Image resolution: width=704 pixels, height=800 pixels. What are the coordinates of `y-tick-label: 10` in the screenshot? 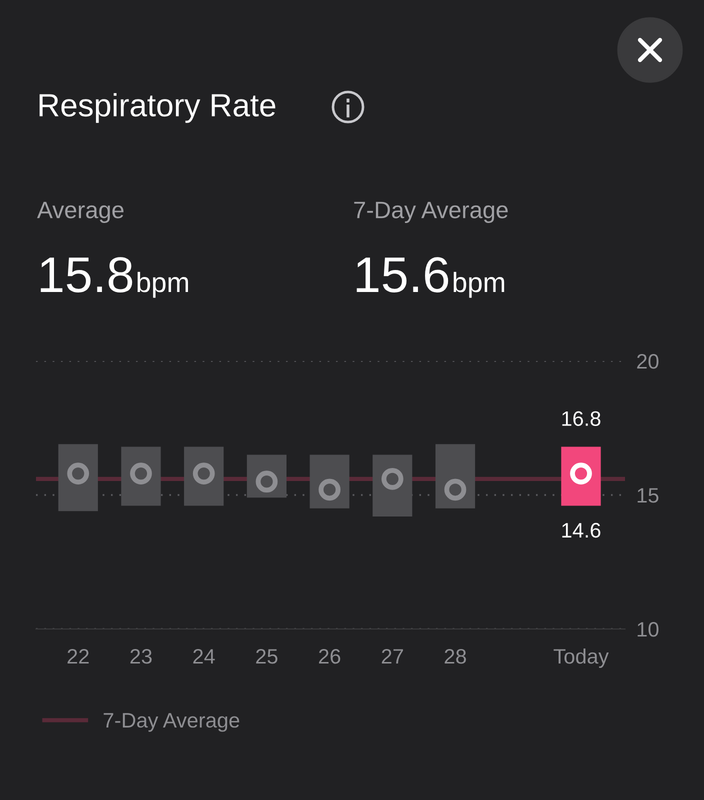 It's located at (648, 629).